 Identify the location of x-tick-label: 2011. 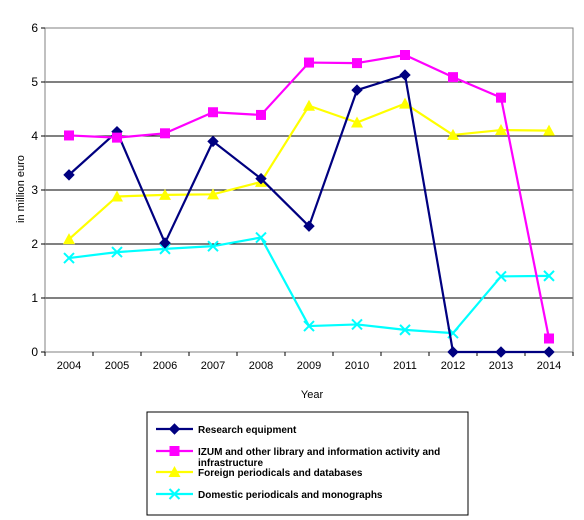
(405, 366).